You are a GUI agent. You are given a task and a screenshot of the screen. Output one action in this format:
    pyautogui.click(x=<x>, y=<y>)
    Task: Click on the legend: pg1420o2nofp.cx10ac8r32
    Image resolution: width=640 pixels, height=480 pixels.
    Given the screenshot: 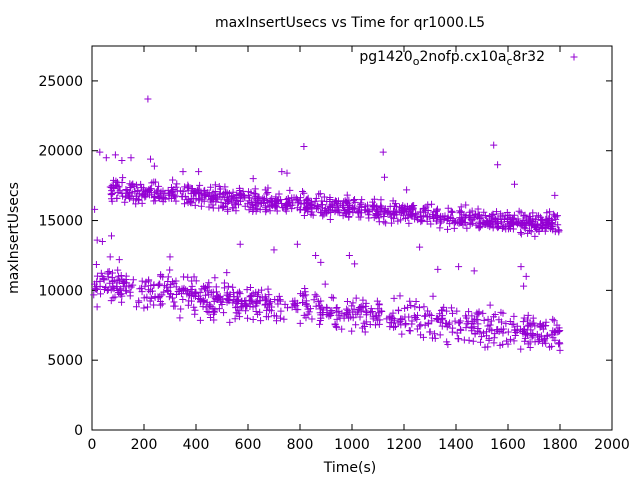 What is the action you would take?
    pyautogui.click(x=468, y=58)
    